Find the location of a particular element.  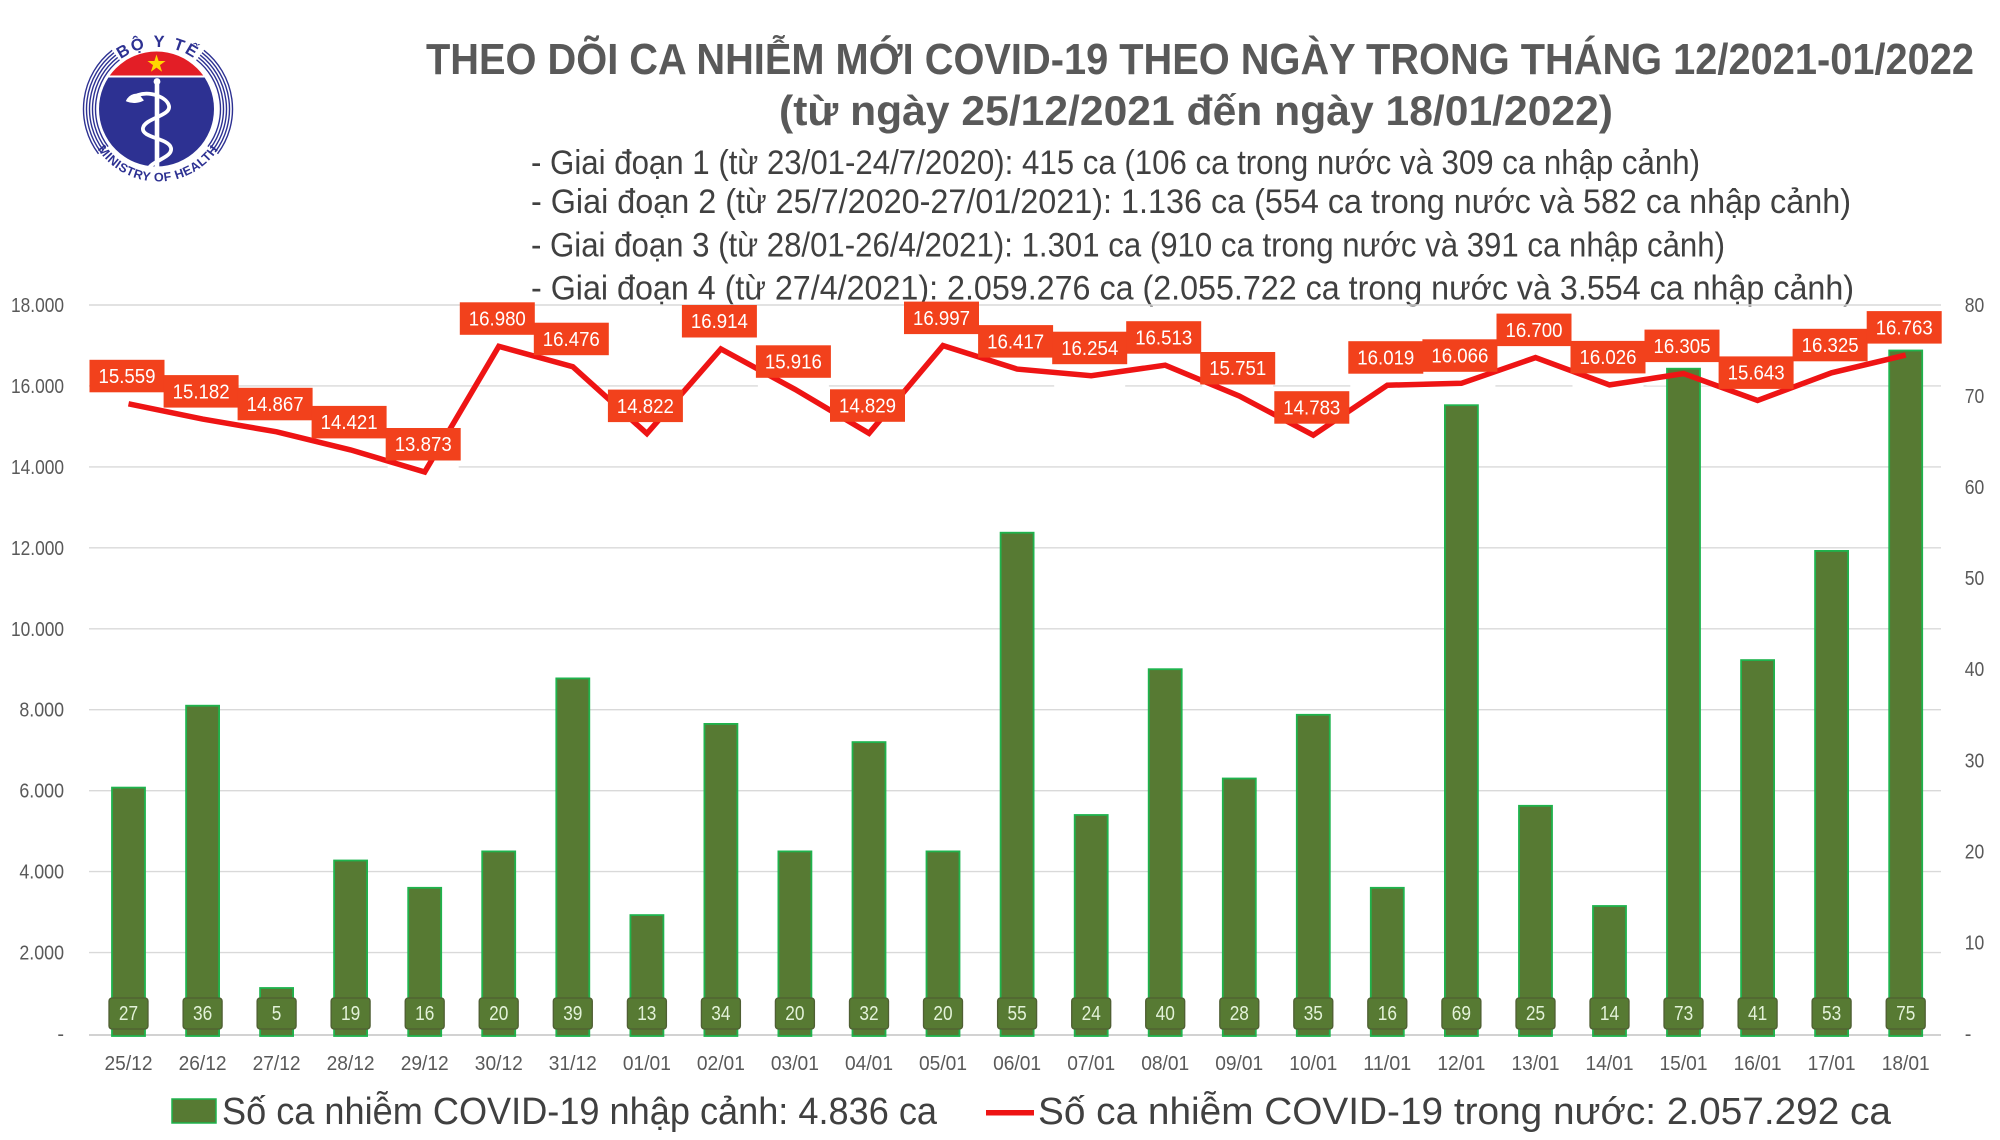

svg-text: 12/01 is located at coordinates (1461, 1064).